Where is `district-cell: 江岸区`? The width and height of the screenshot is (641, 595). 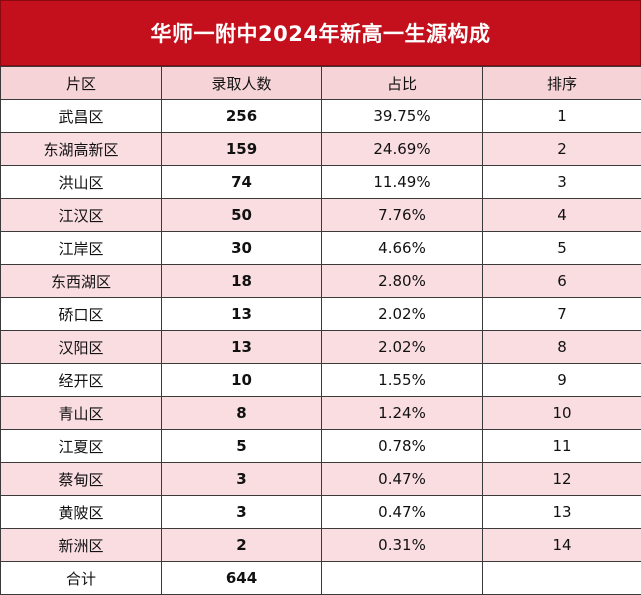 district-cell: 江岸区 is located at coordinates (81, 248).